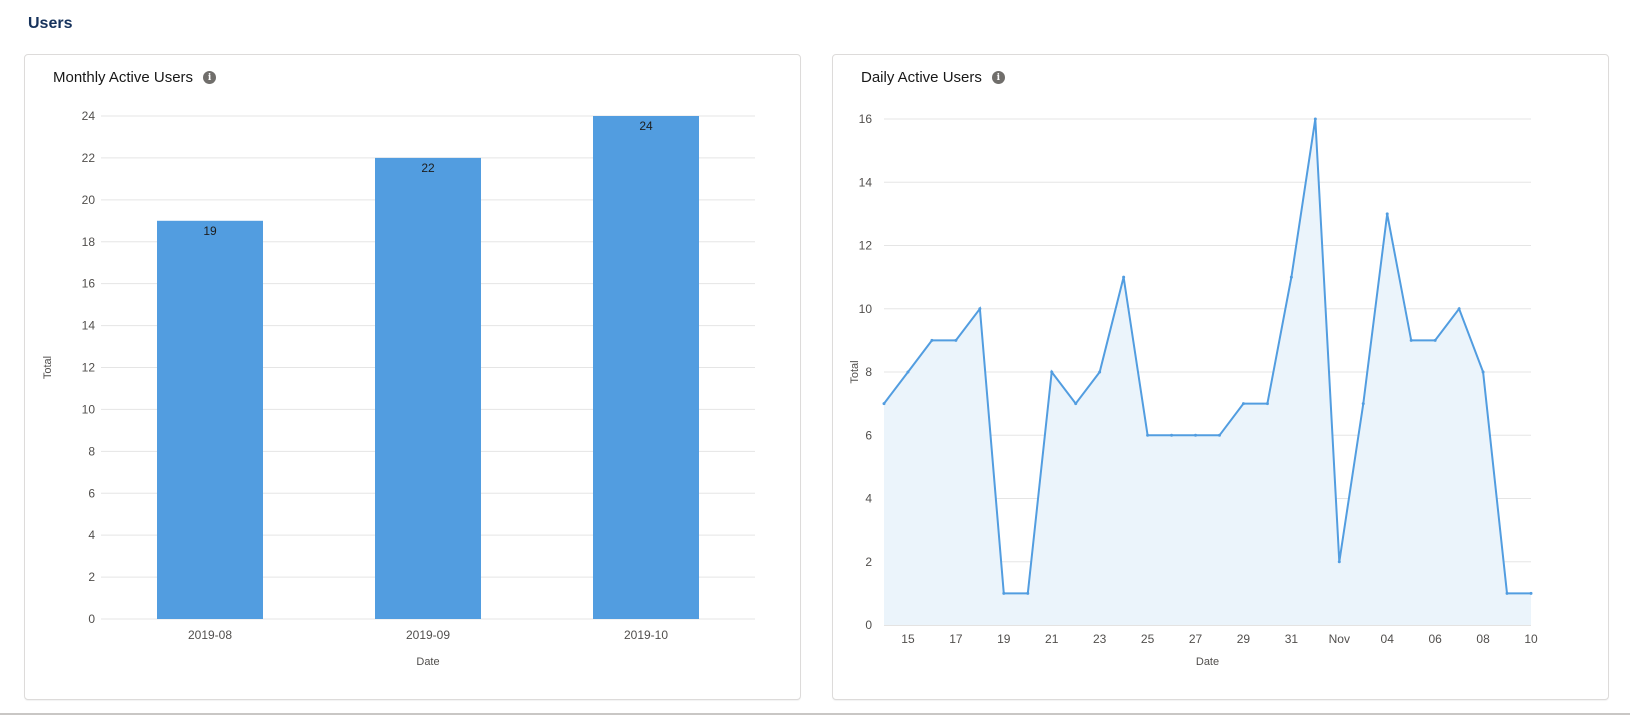  I want to click on x-tick-label: 2019-08, so click(210, 635).